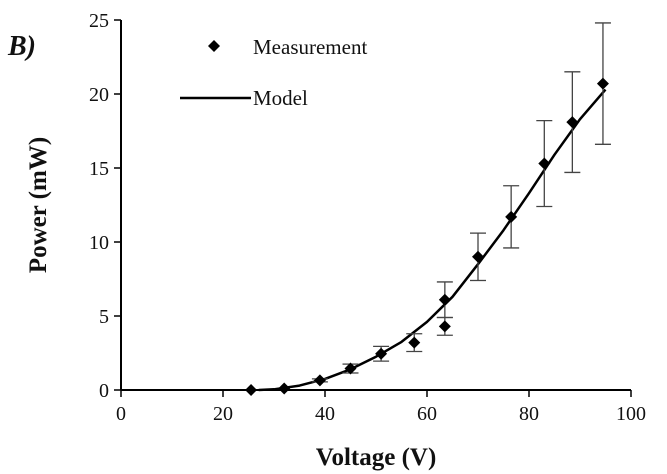 The image size is (667, 474). Describe the element at coordinates (529, 414) in the screenshot. I see `x-tick-label: 80` at that location.